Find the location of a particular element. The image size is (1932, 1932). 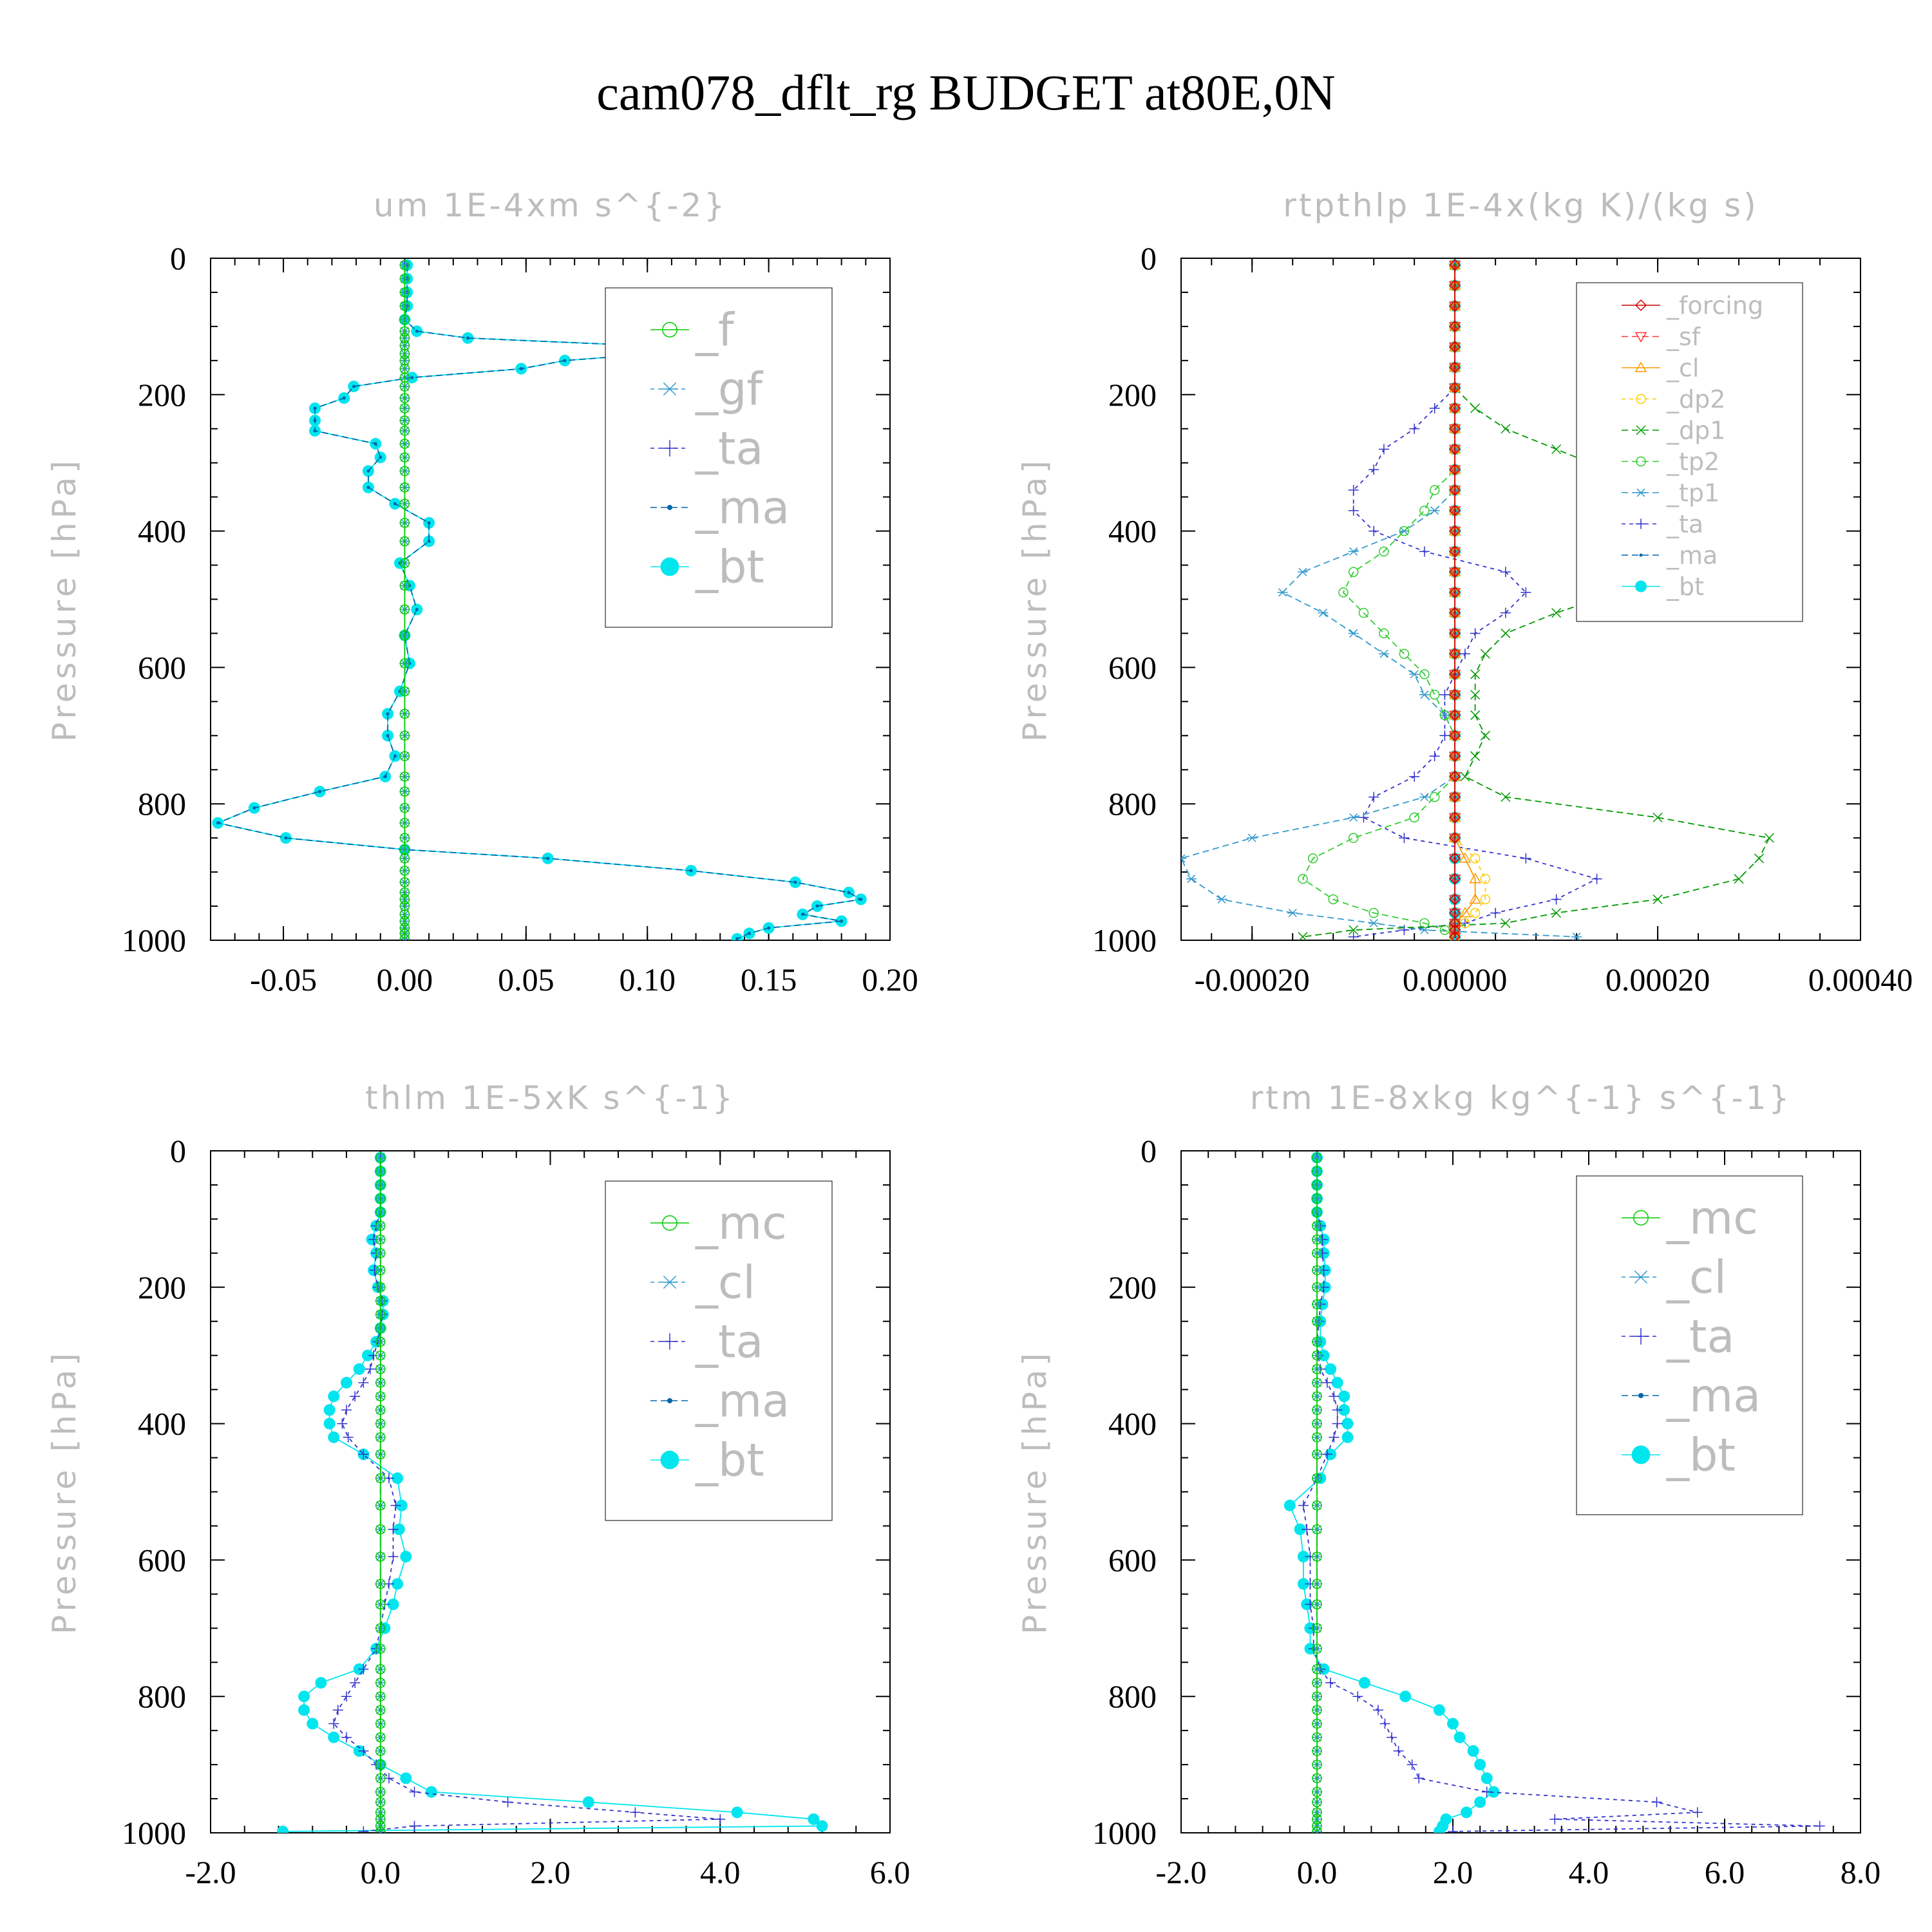

legend: _forcing _sf _cl _dp2 _dp1 _tp2_tp1 _ta _ma _bt is located at coordinates (1690, 452).